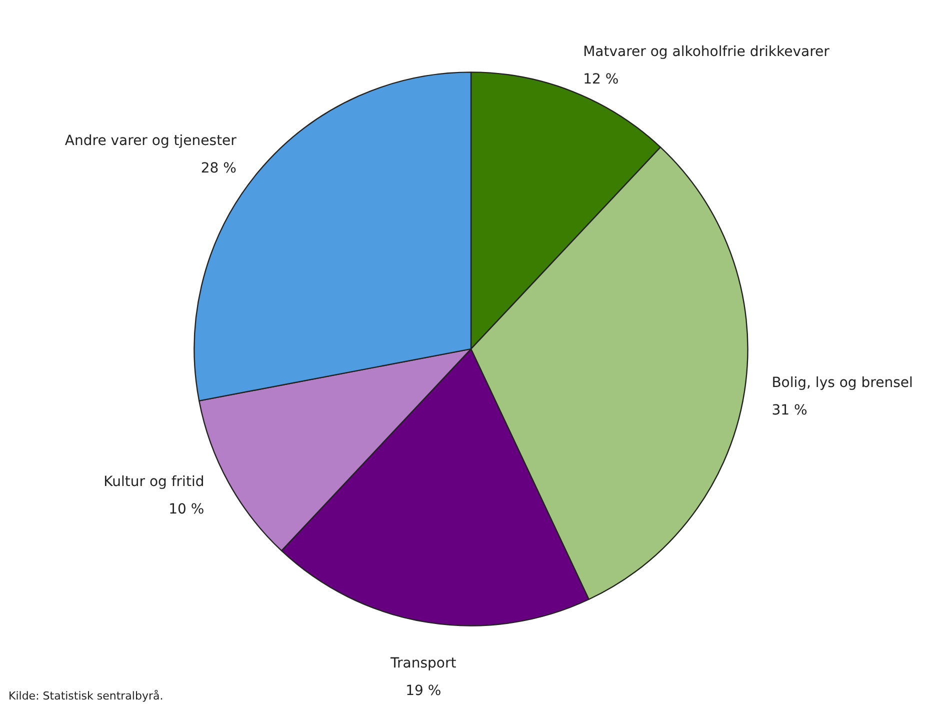 The height and width of the screenshot is (708, 941). Describe the element at coordinates (706, 52) in the screenshot. I see `slice-label: Matvarer og alkoholfrie drikkevarer` at that location.